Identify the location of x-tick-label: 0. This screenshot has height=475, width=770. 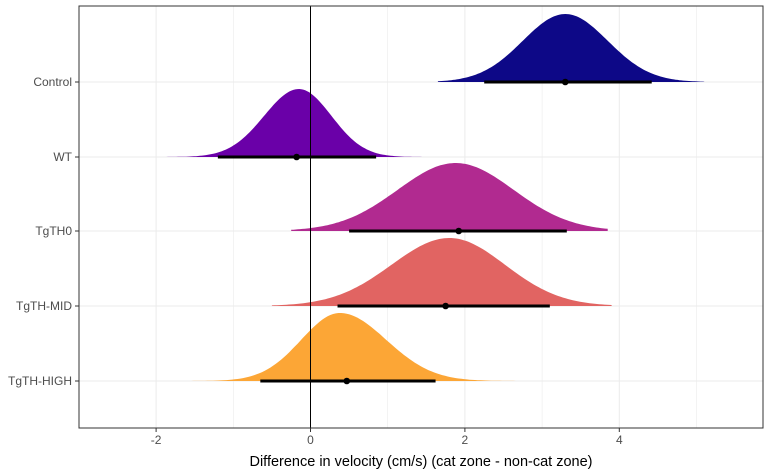
(310, 440).